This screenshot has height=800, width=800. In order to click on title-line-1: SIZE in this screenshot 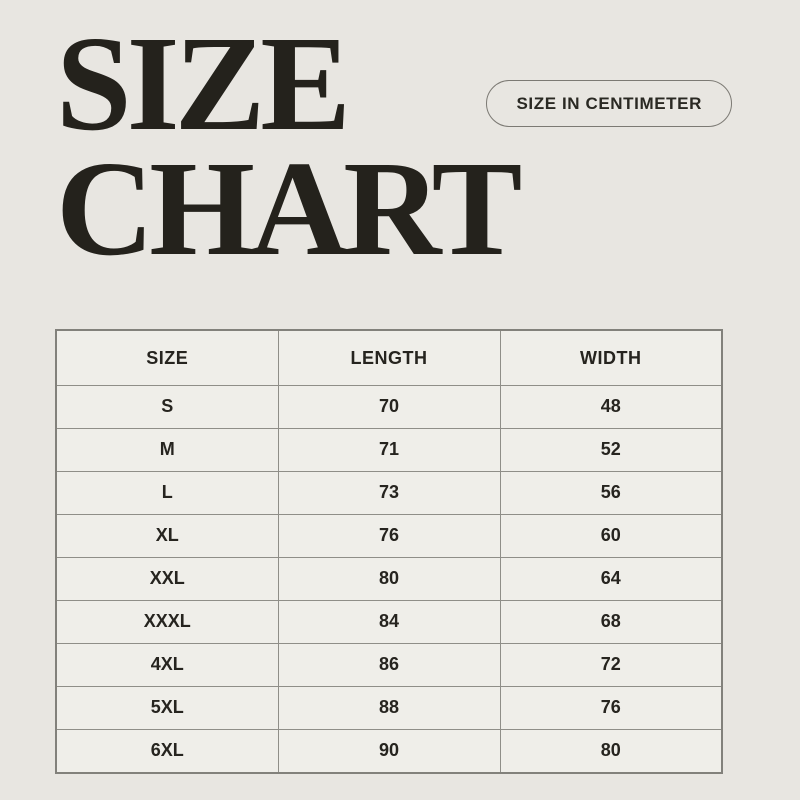, I will do `click(203, 84)`.